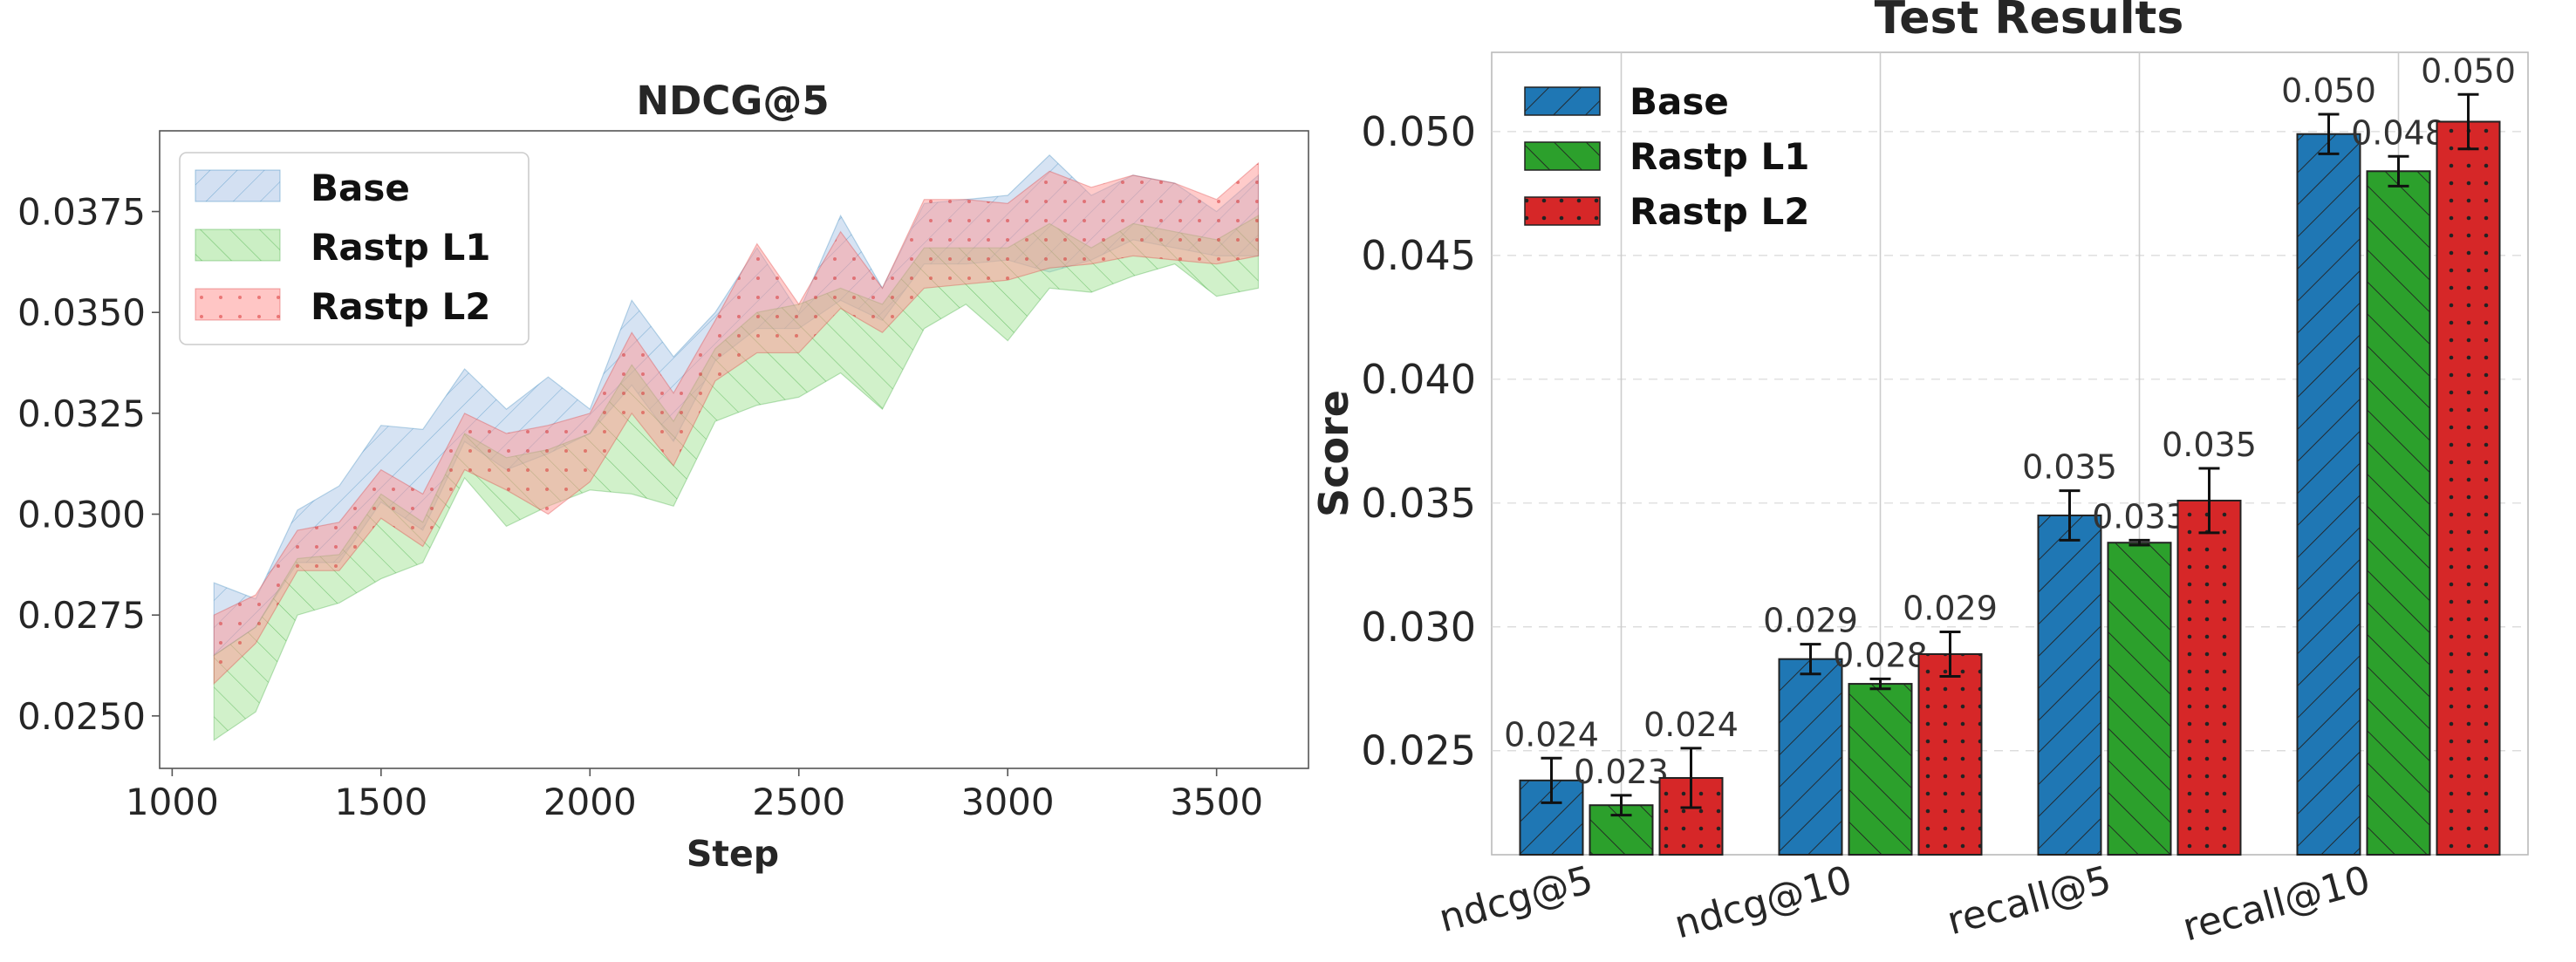 The image size is (2576, 962). I want to click on y-tick-label: 0.025, so click(1418, 751).